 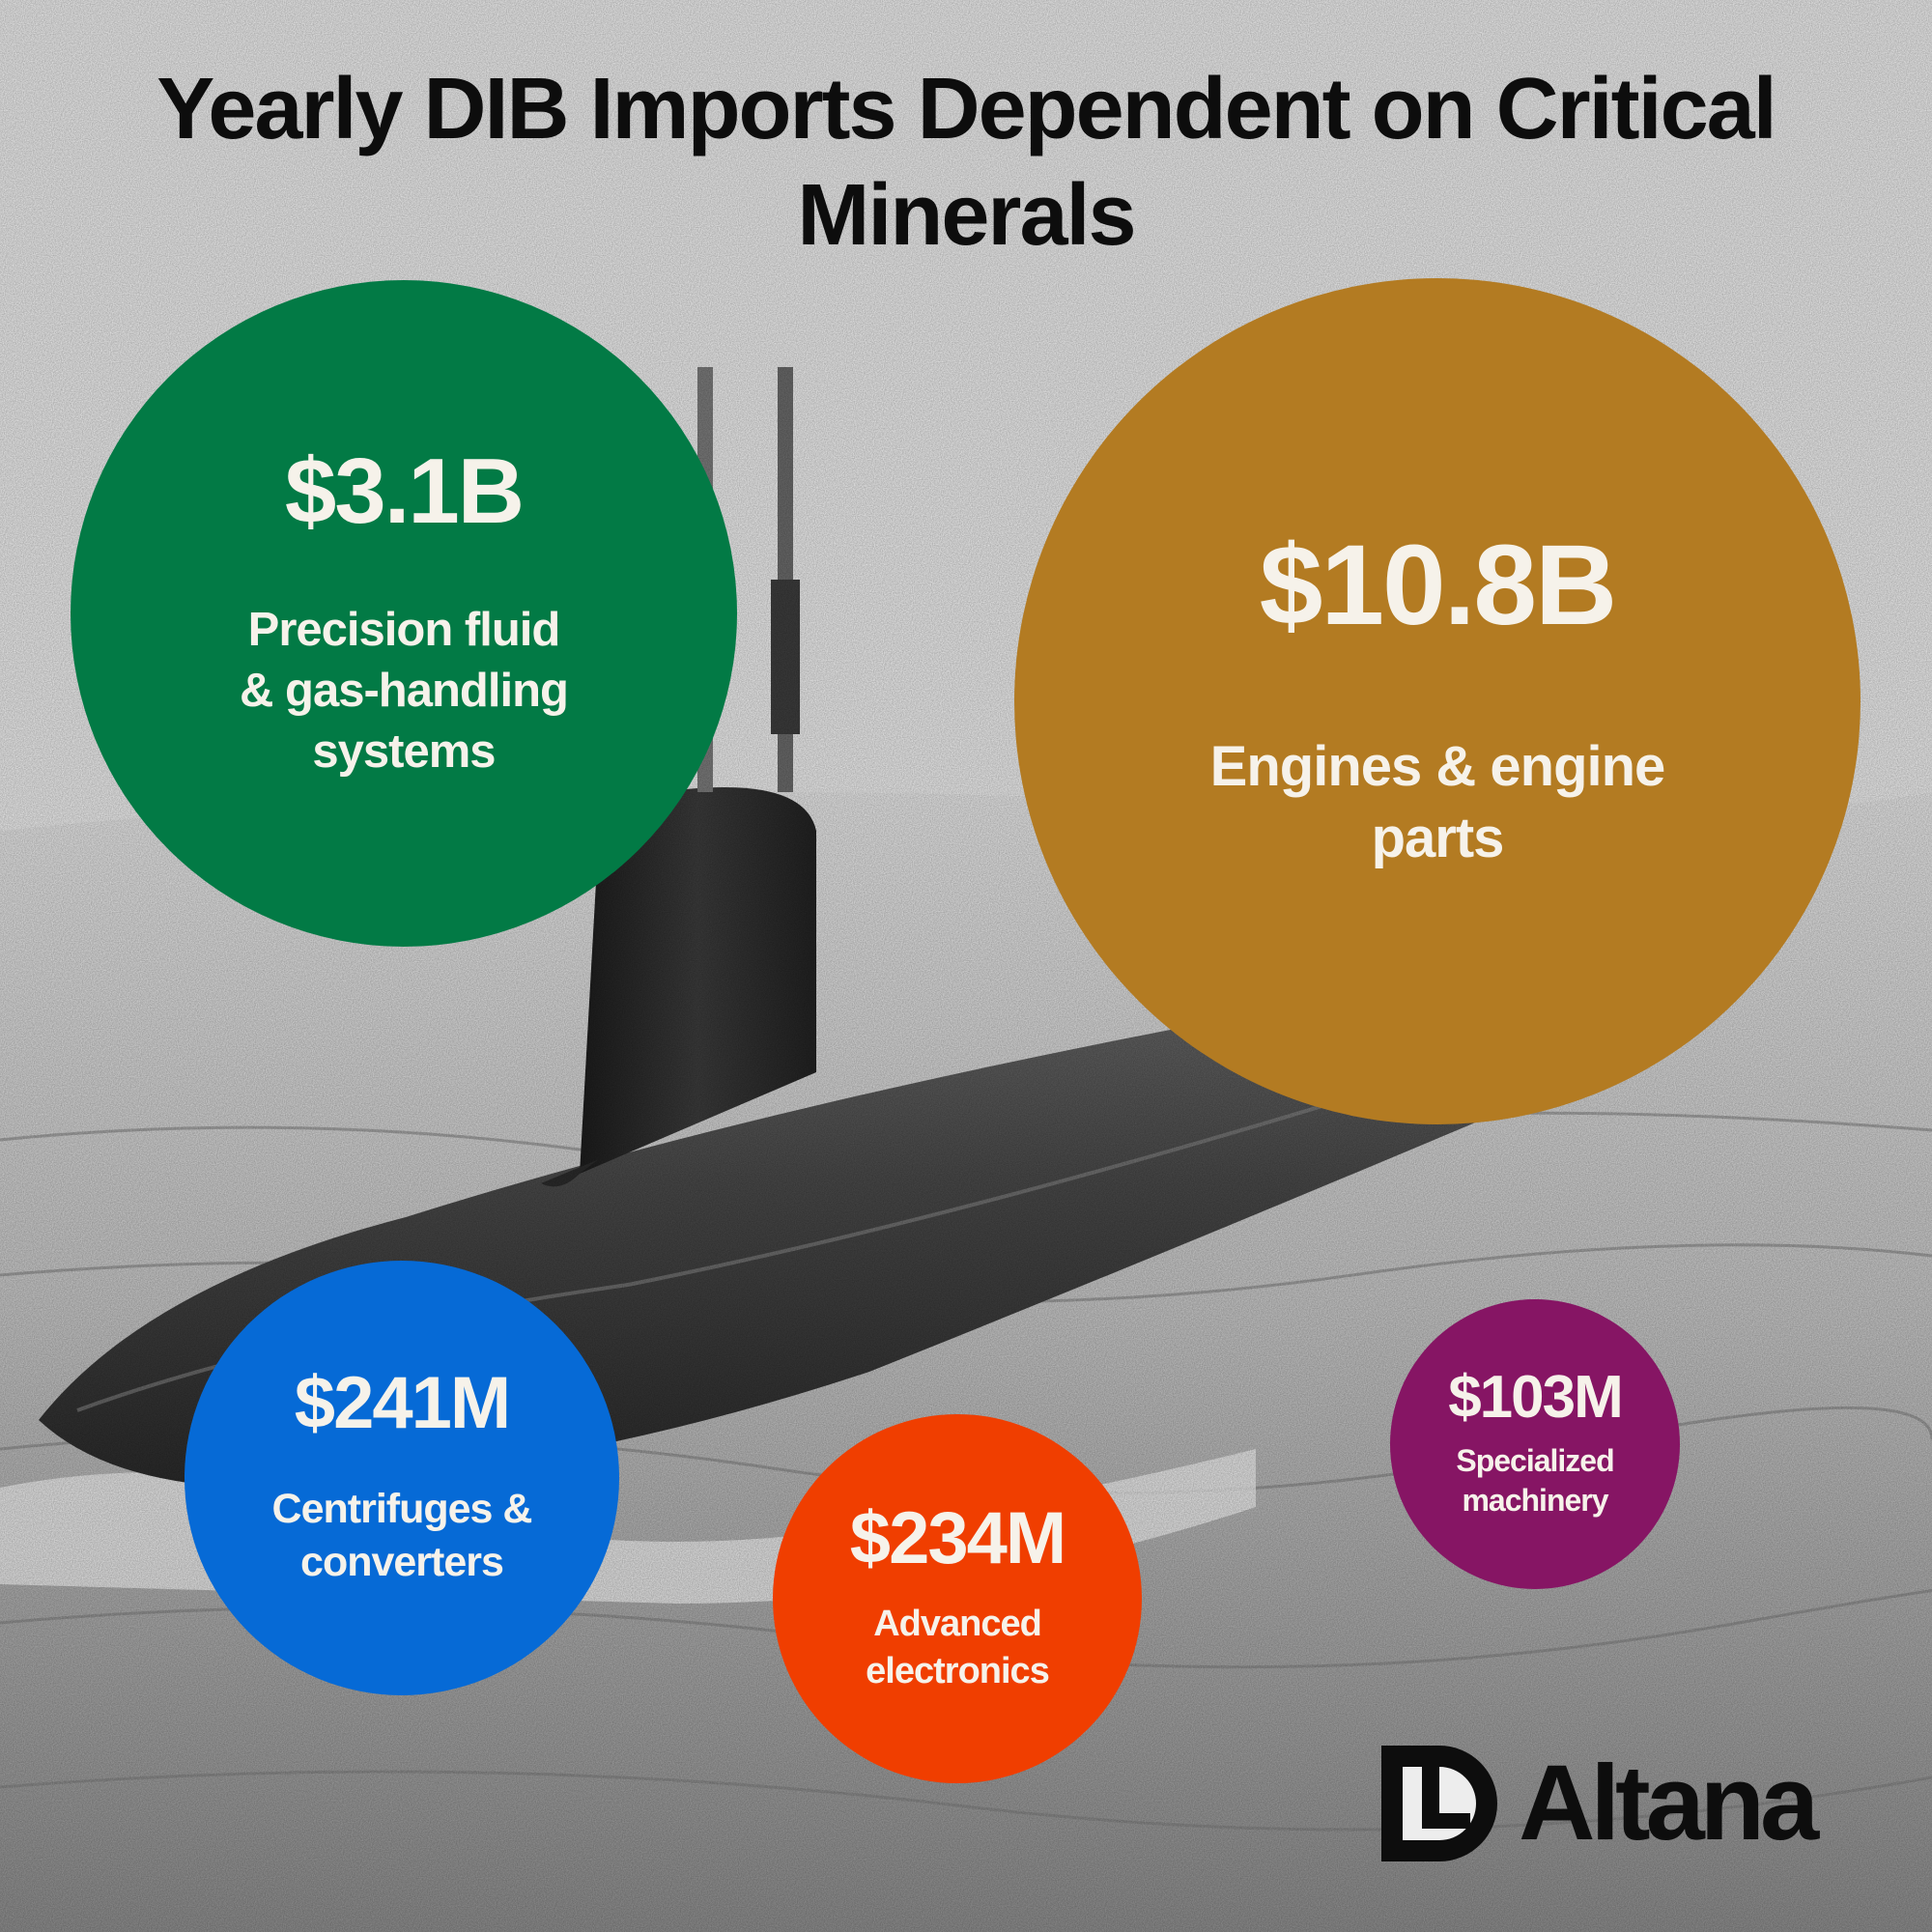 I want to click on bubble-label-line: Engines & engine, so click(x=1437, y=766).